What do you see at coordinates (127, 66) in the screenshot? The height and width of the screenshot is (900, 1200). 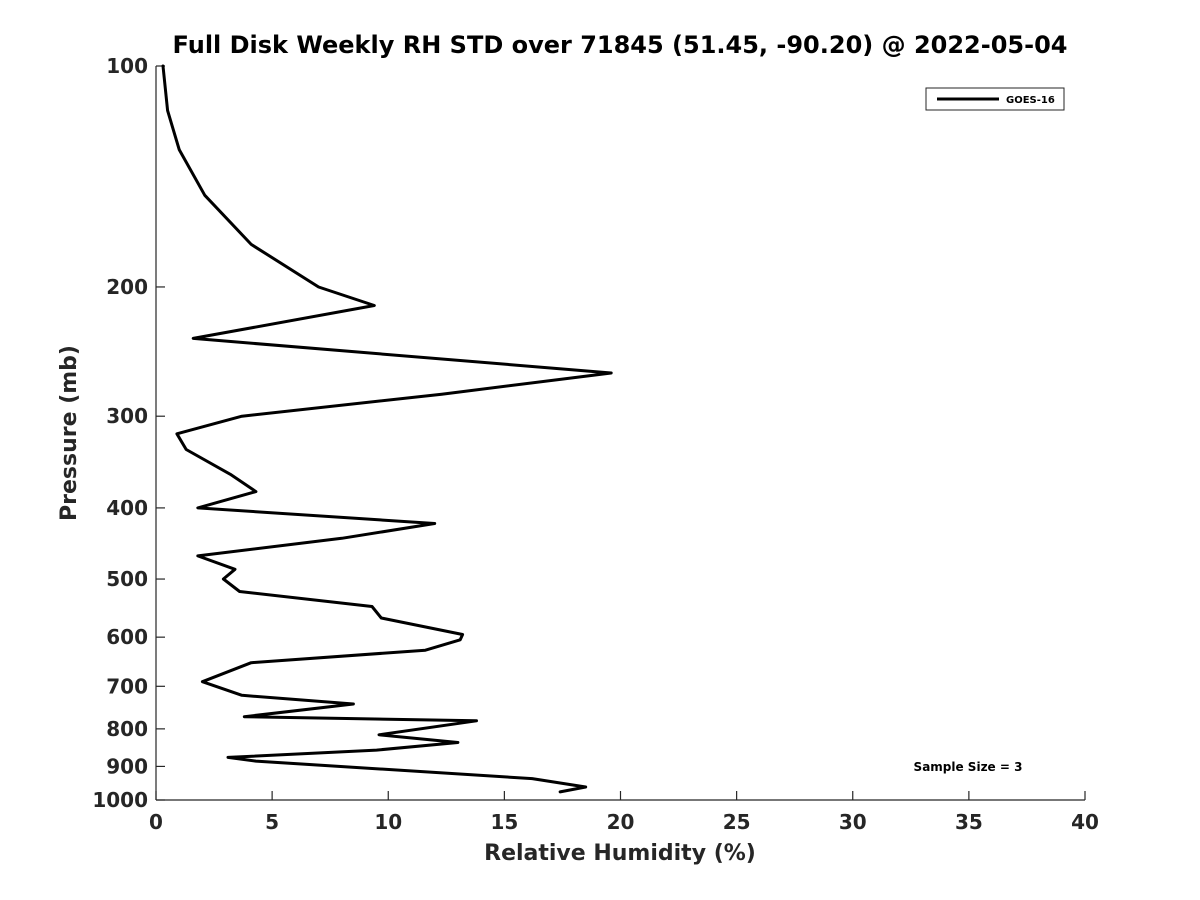 I see `y-tick-label: 100` at bounding box center [127, 66].